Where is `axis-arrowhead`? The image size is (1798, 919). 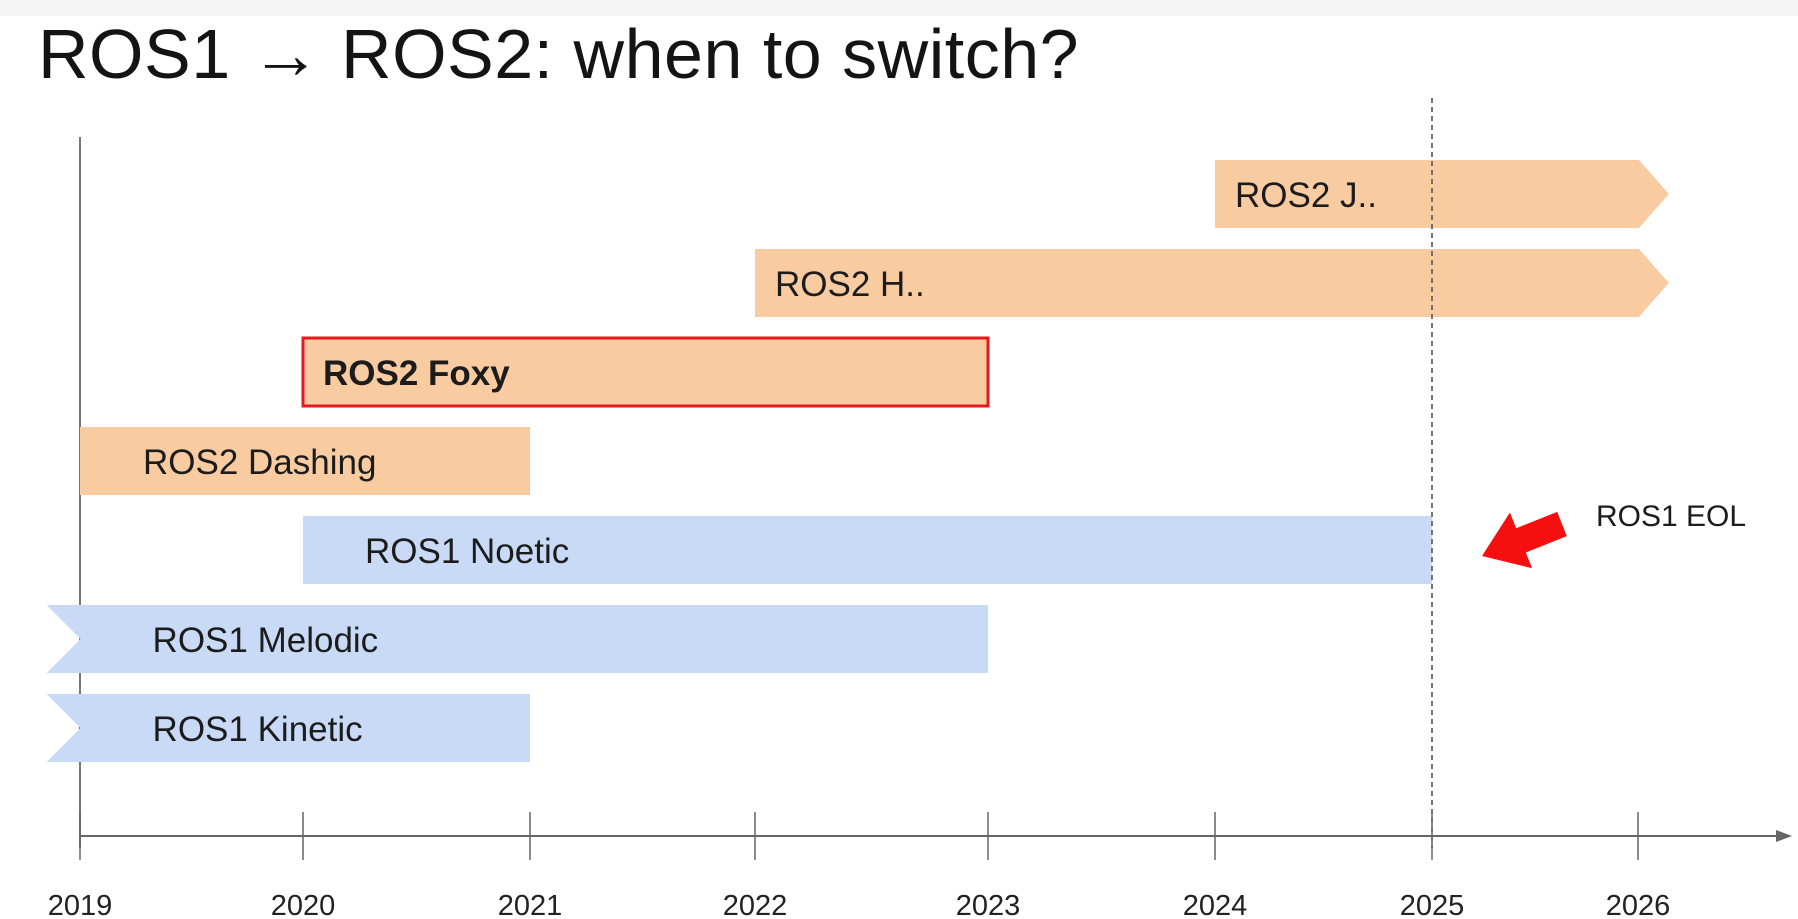
axis-arrowhead is located at coordinates (1784, 836).